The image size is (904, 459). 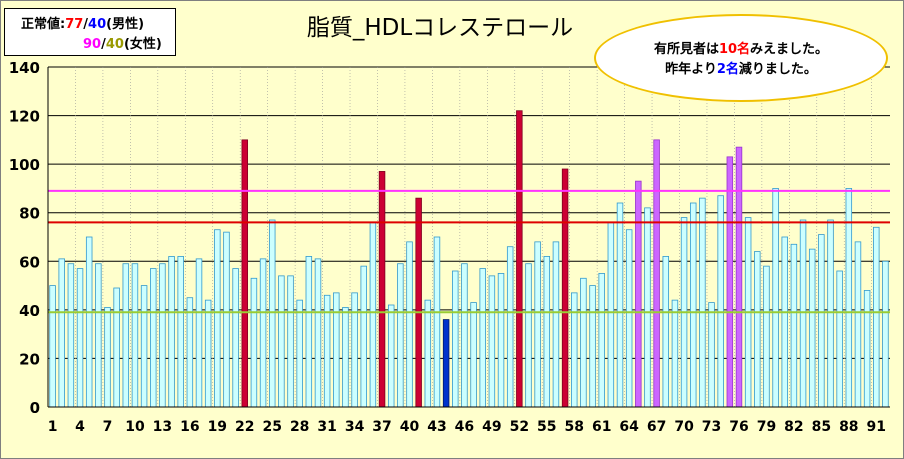 I want to click on note-line2-prefix: 昨年より, so click(x=691, y=69).